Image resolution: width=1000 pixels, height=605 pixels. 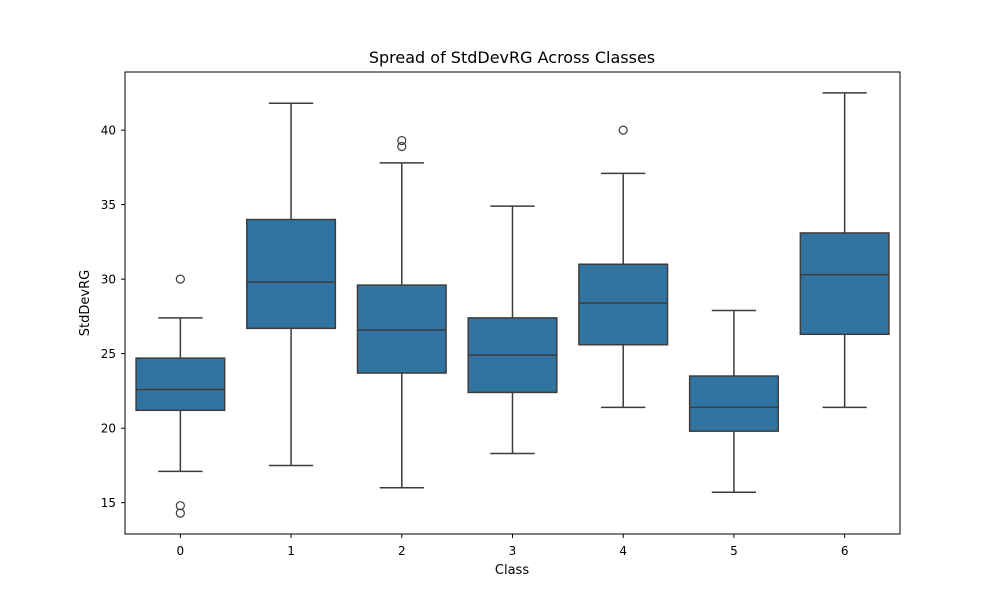 I want to click on x-tick-label: 6, so click(x=845, y=551).